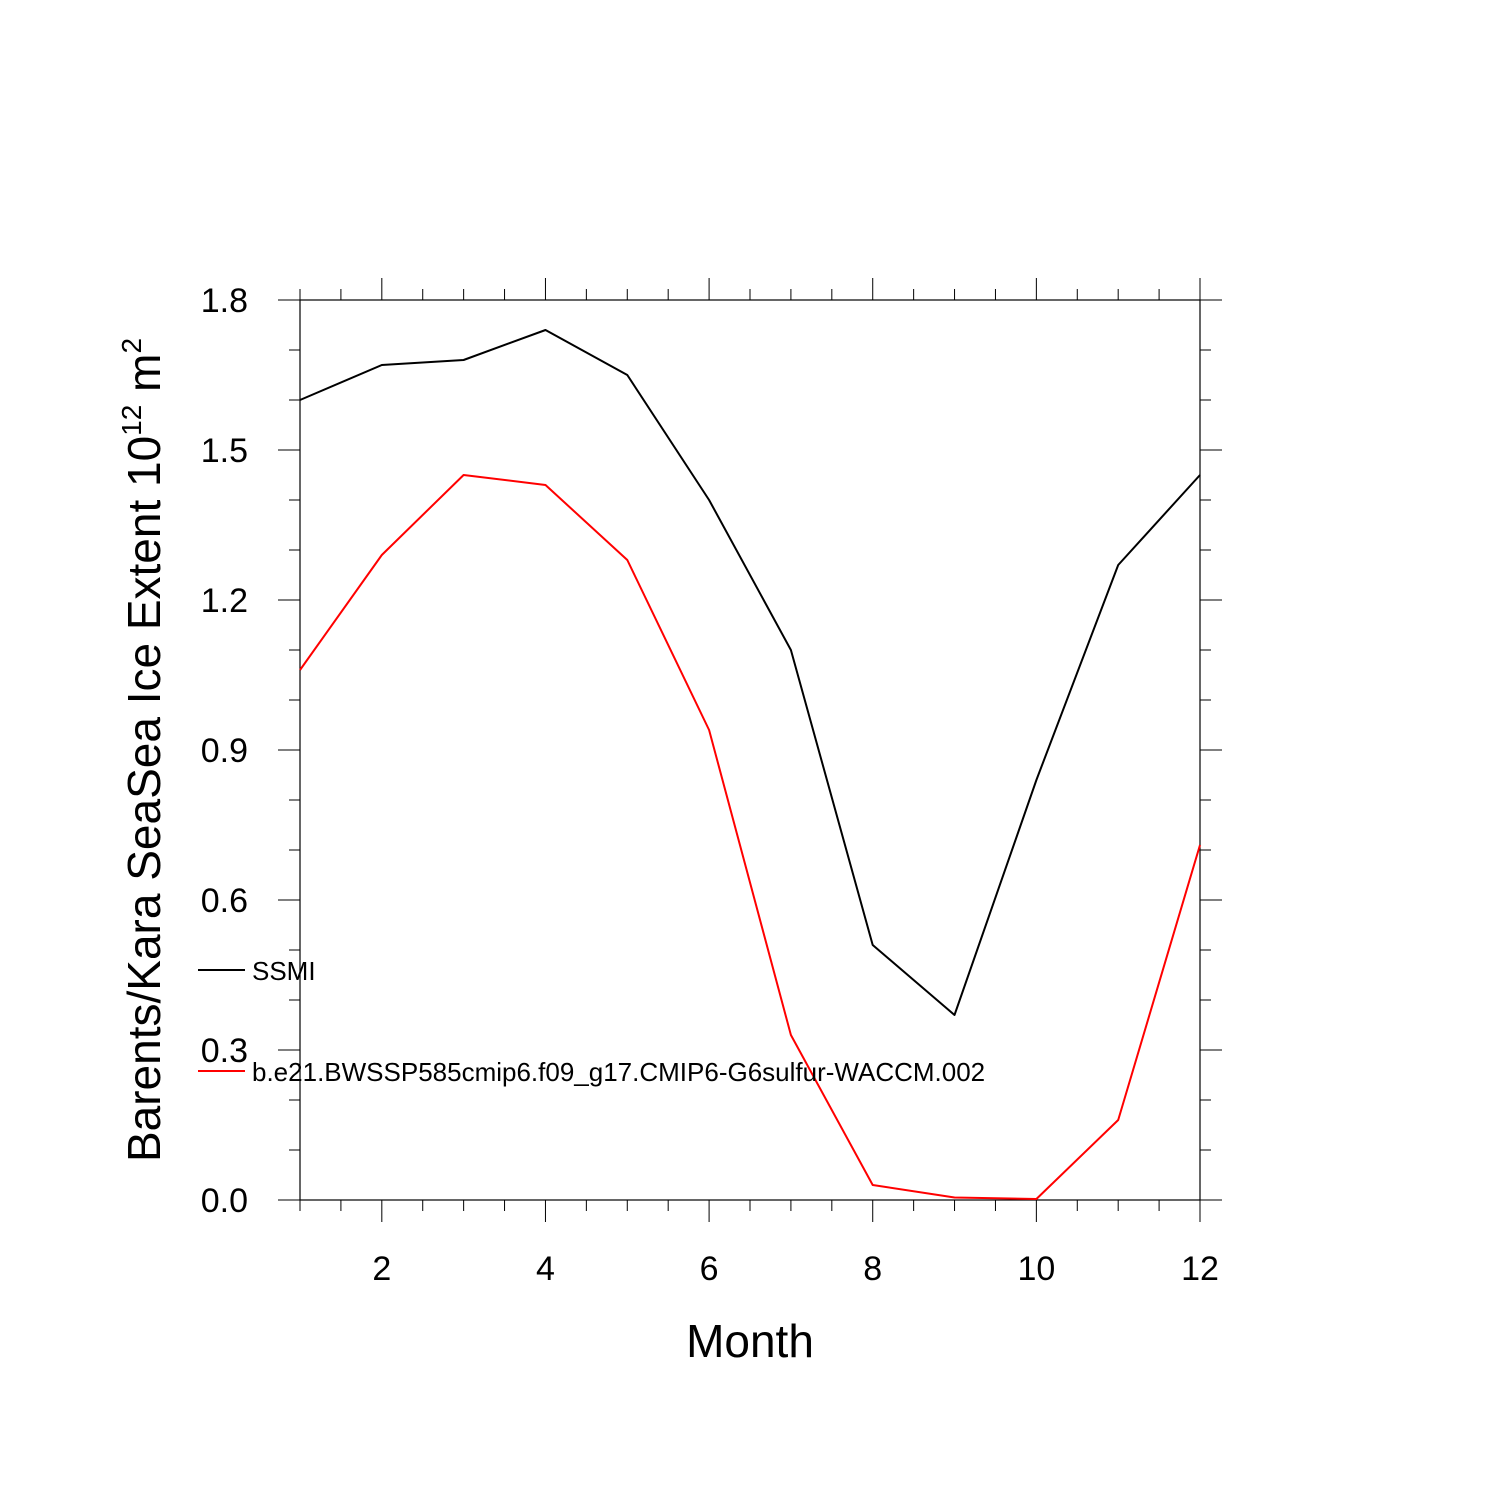 Image resolution: width=1500 pixels, height=1500 pixels. Describe the element at coordinates (144, 799) in the screenshot. I see `y-axis-title-base: Barents/Kara SeaSea Ice Extent 10` at that location.